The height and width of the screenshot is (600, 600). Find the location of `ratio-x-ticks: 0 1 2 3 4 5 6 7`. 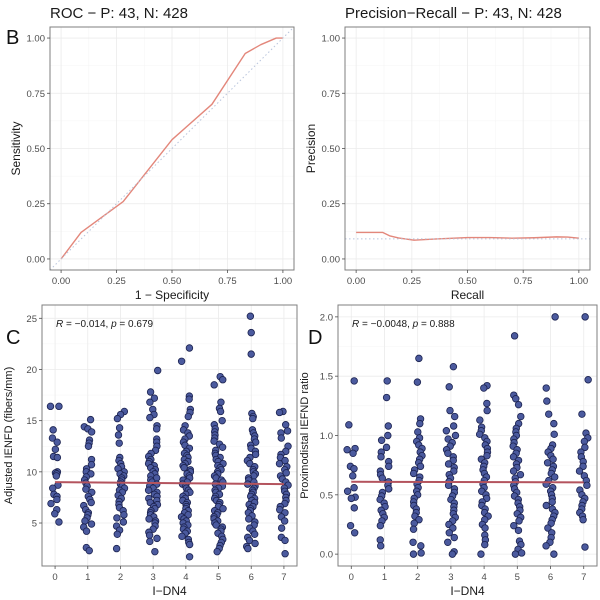

ratio-x-ticks: 0 1 2 3 4 5 6 7 is located at coordinates (467, 574).